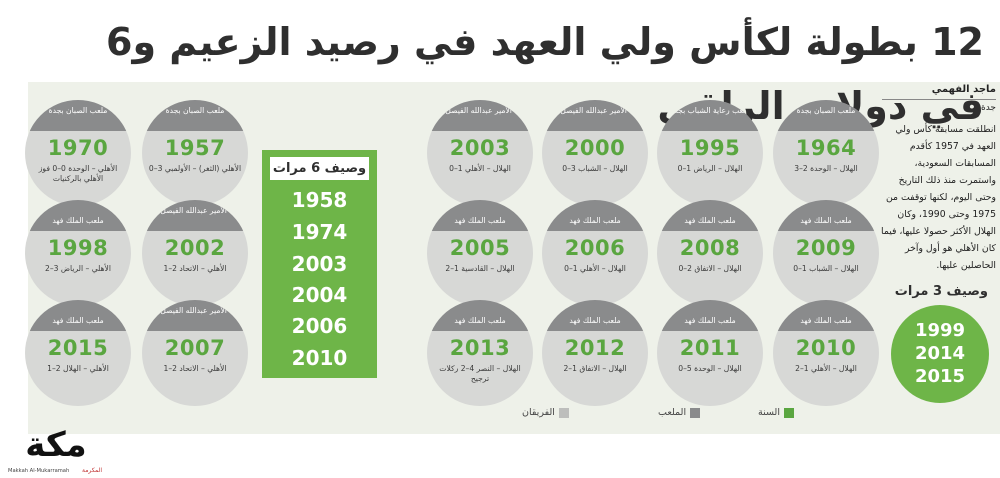 This screenshot has height=478, width=1000. I want to click on badge-ahli-1998: ملعب الملك فهد 1998 الأهلي – الرياض 3–2, so click(78, 253).